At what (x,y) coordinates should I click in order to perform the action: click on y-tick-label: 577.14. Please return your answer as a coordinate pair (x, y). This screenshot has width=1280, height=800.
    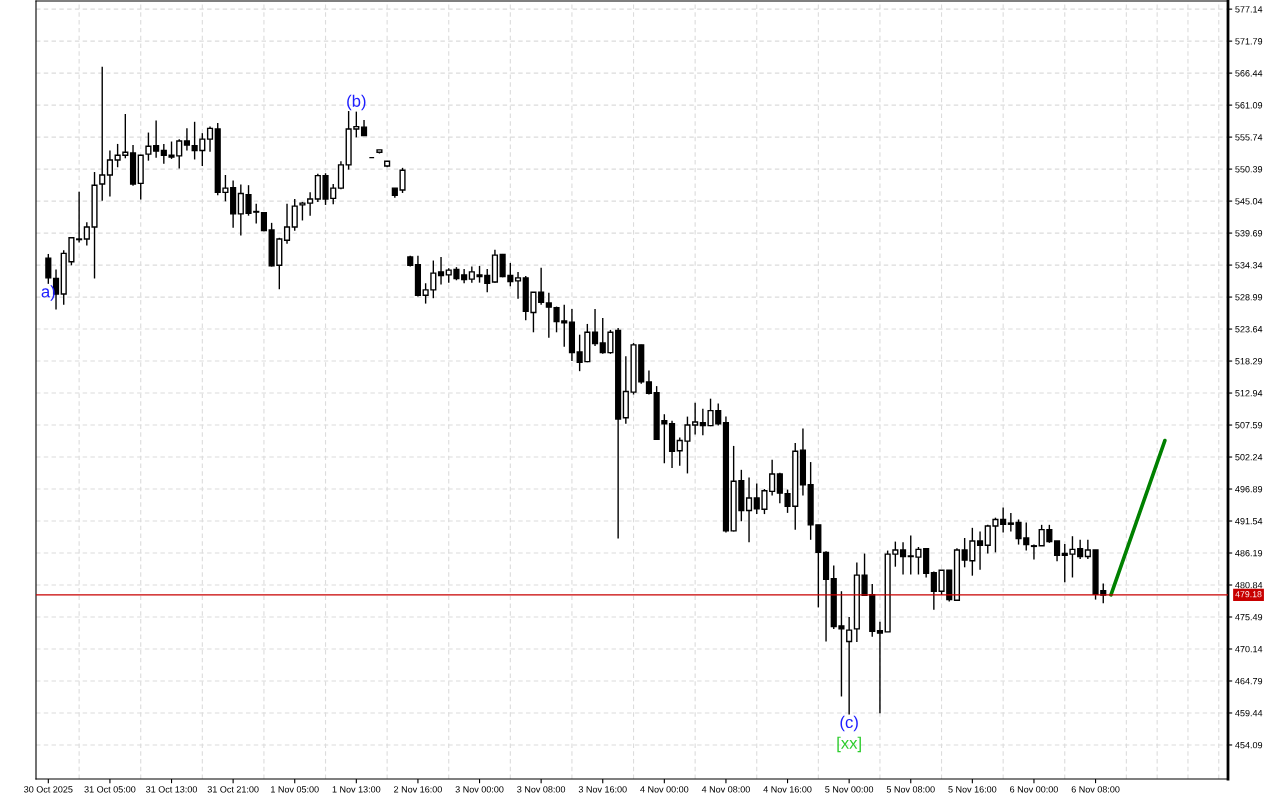
    Looking at the image, I should click on (1249, 9).